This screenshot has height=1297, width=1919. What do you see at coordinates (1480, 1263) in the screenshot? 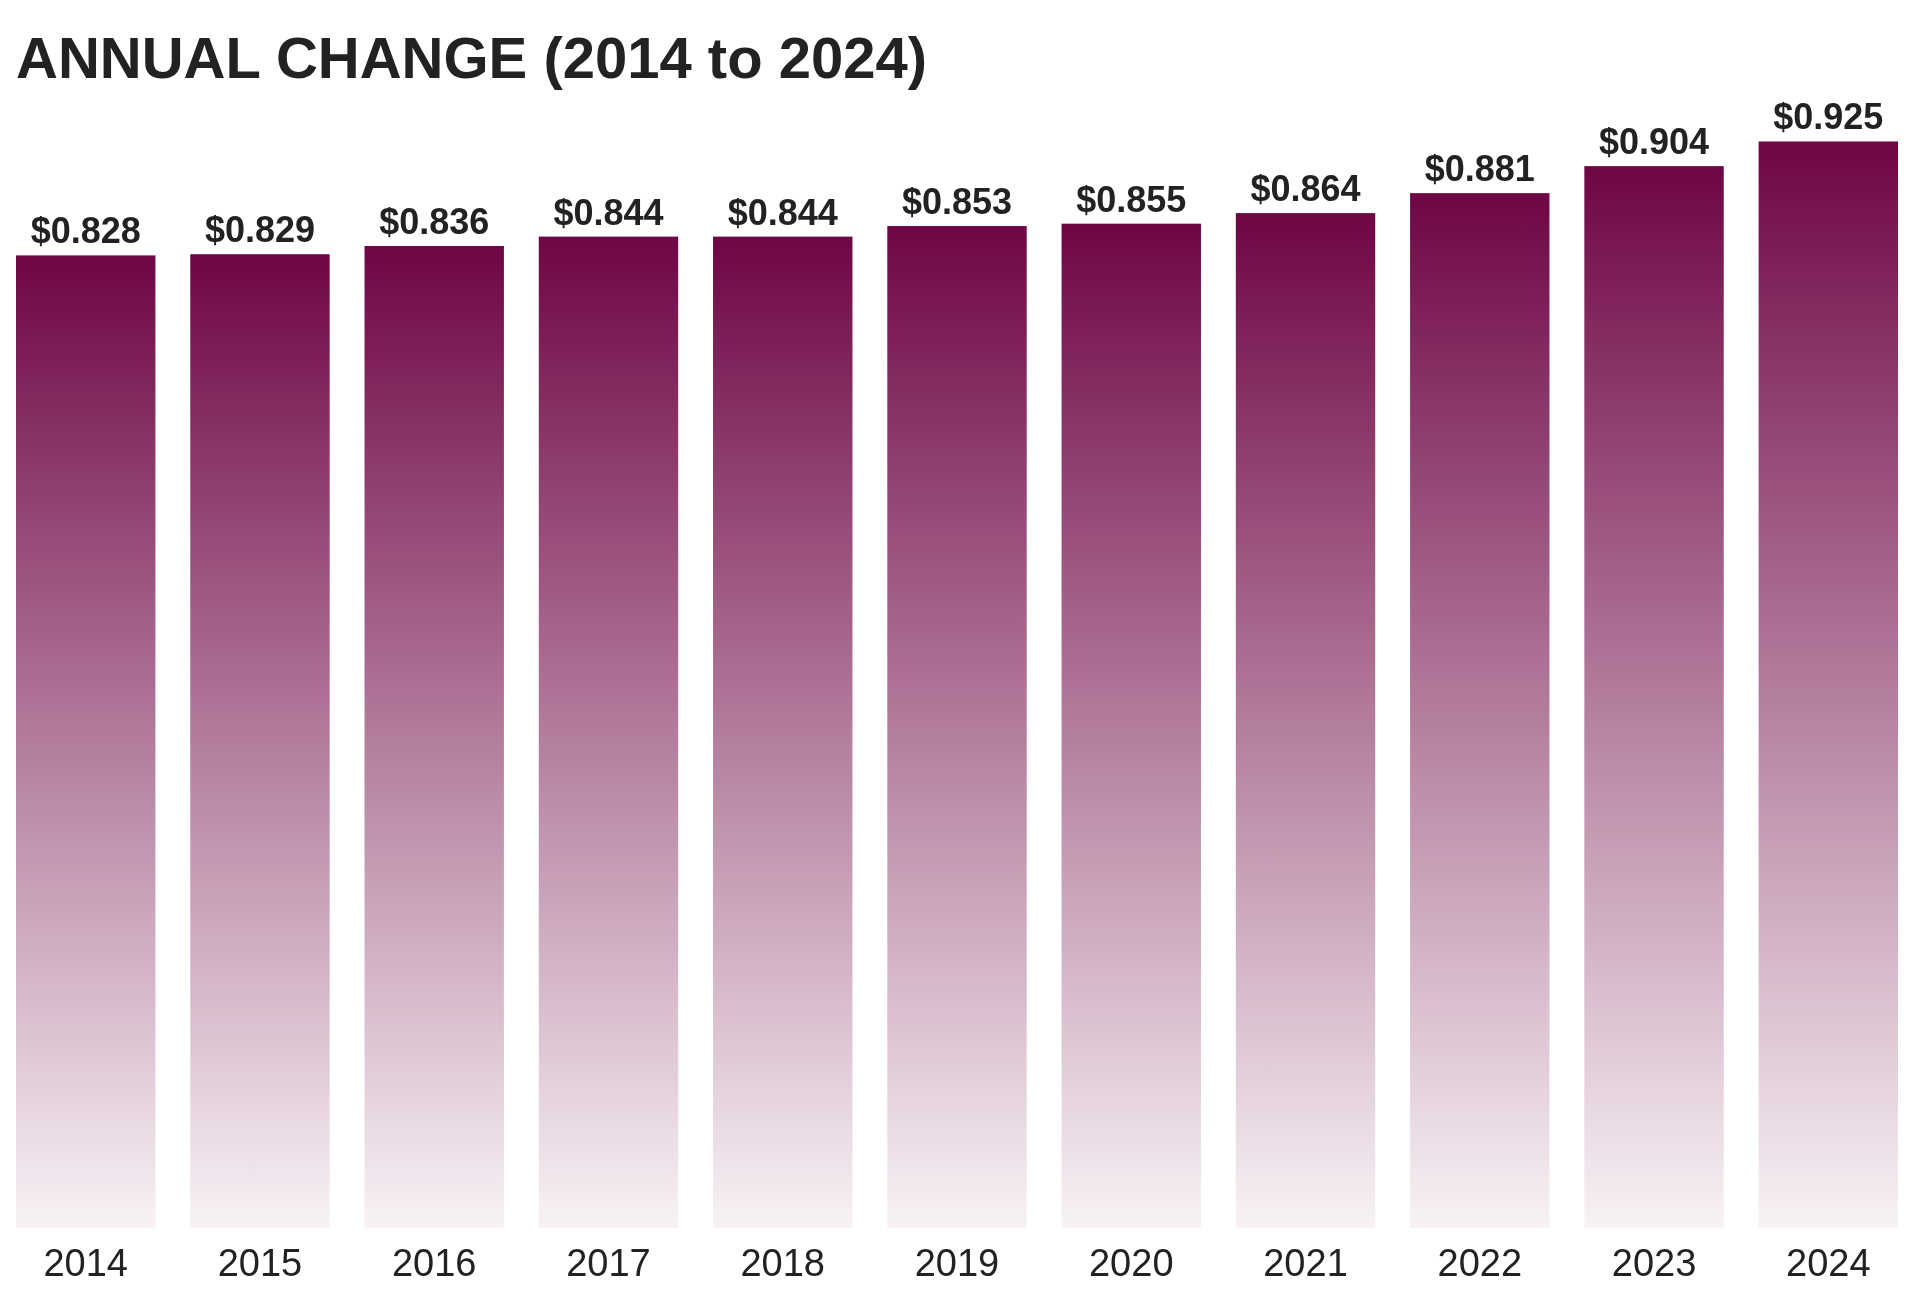
I see `x-tick-label: 2022` at bounding box center [1480, 1263].